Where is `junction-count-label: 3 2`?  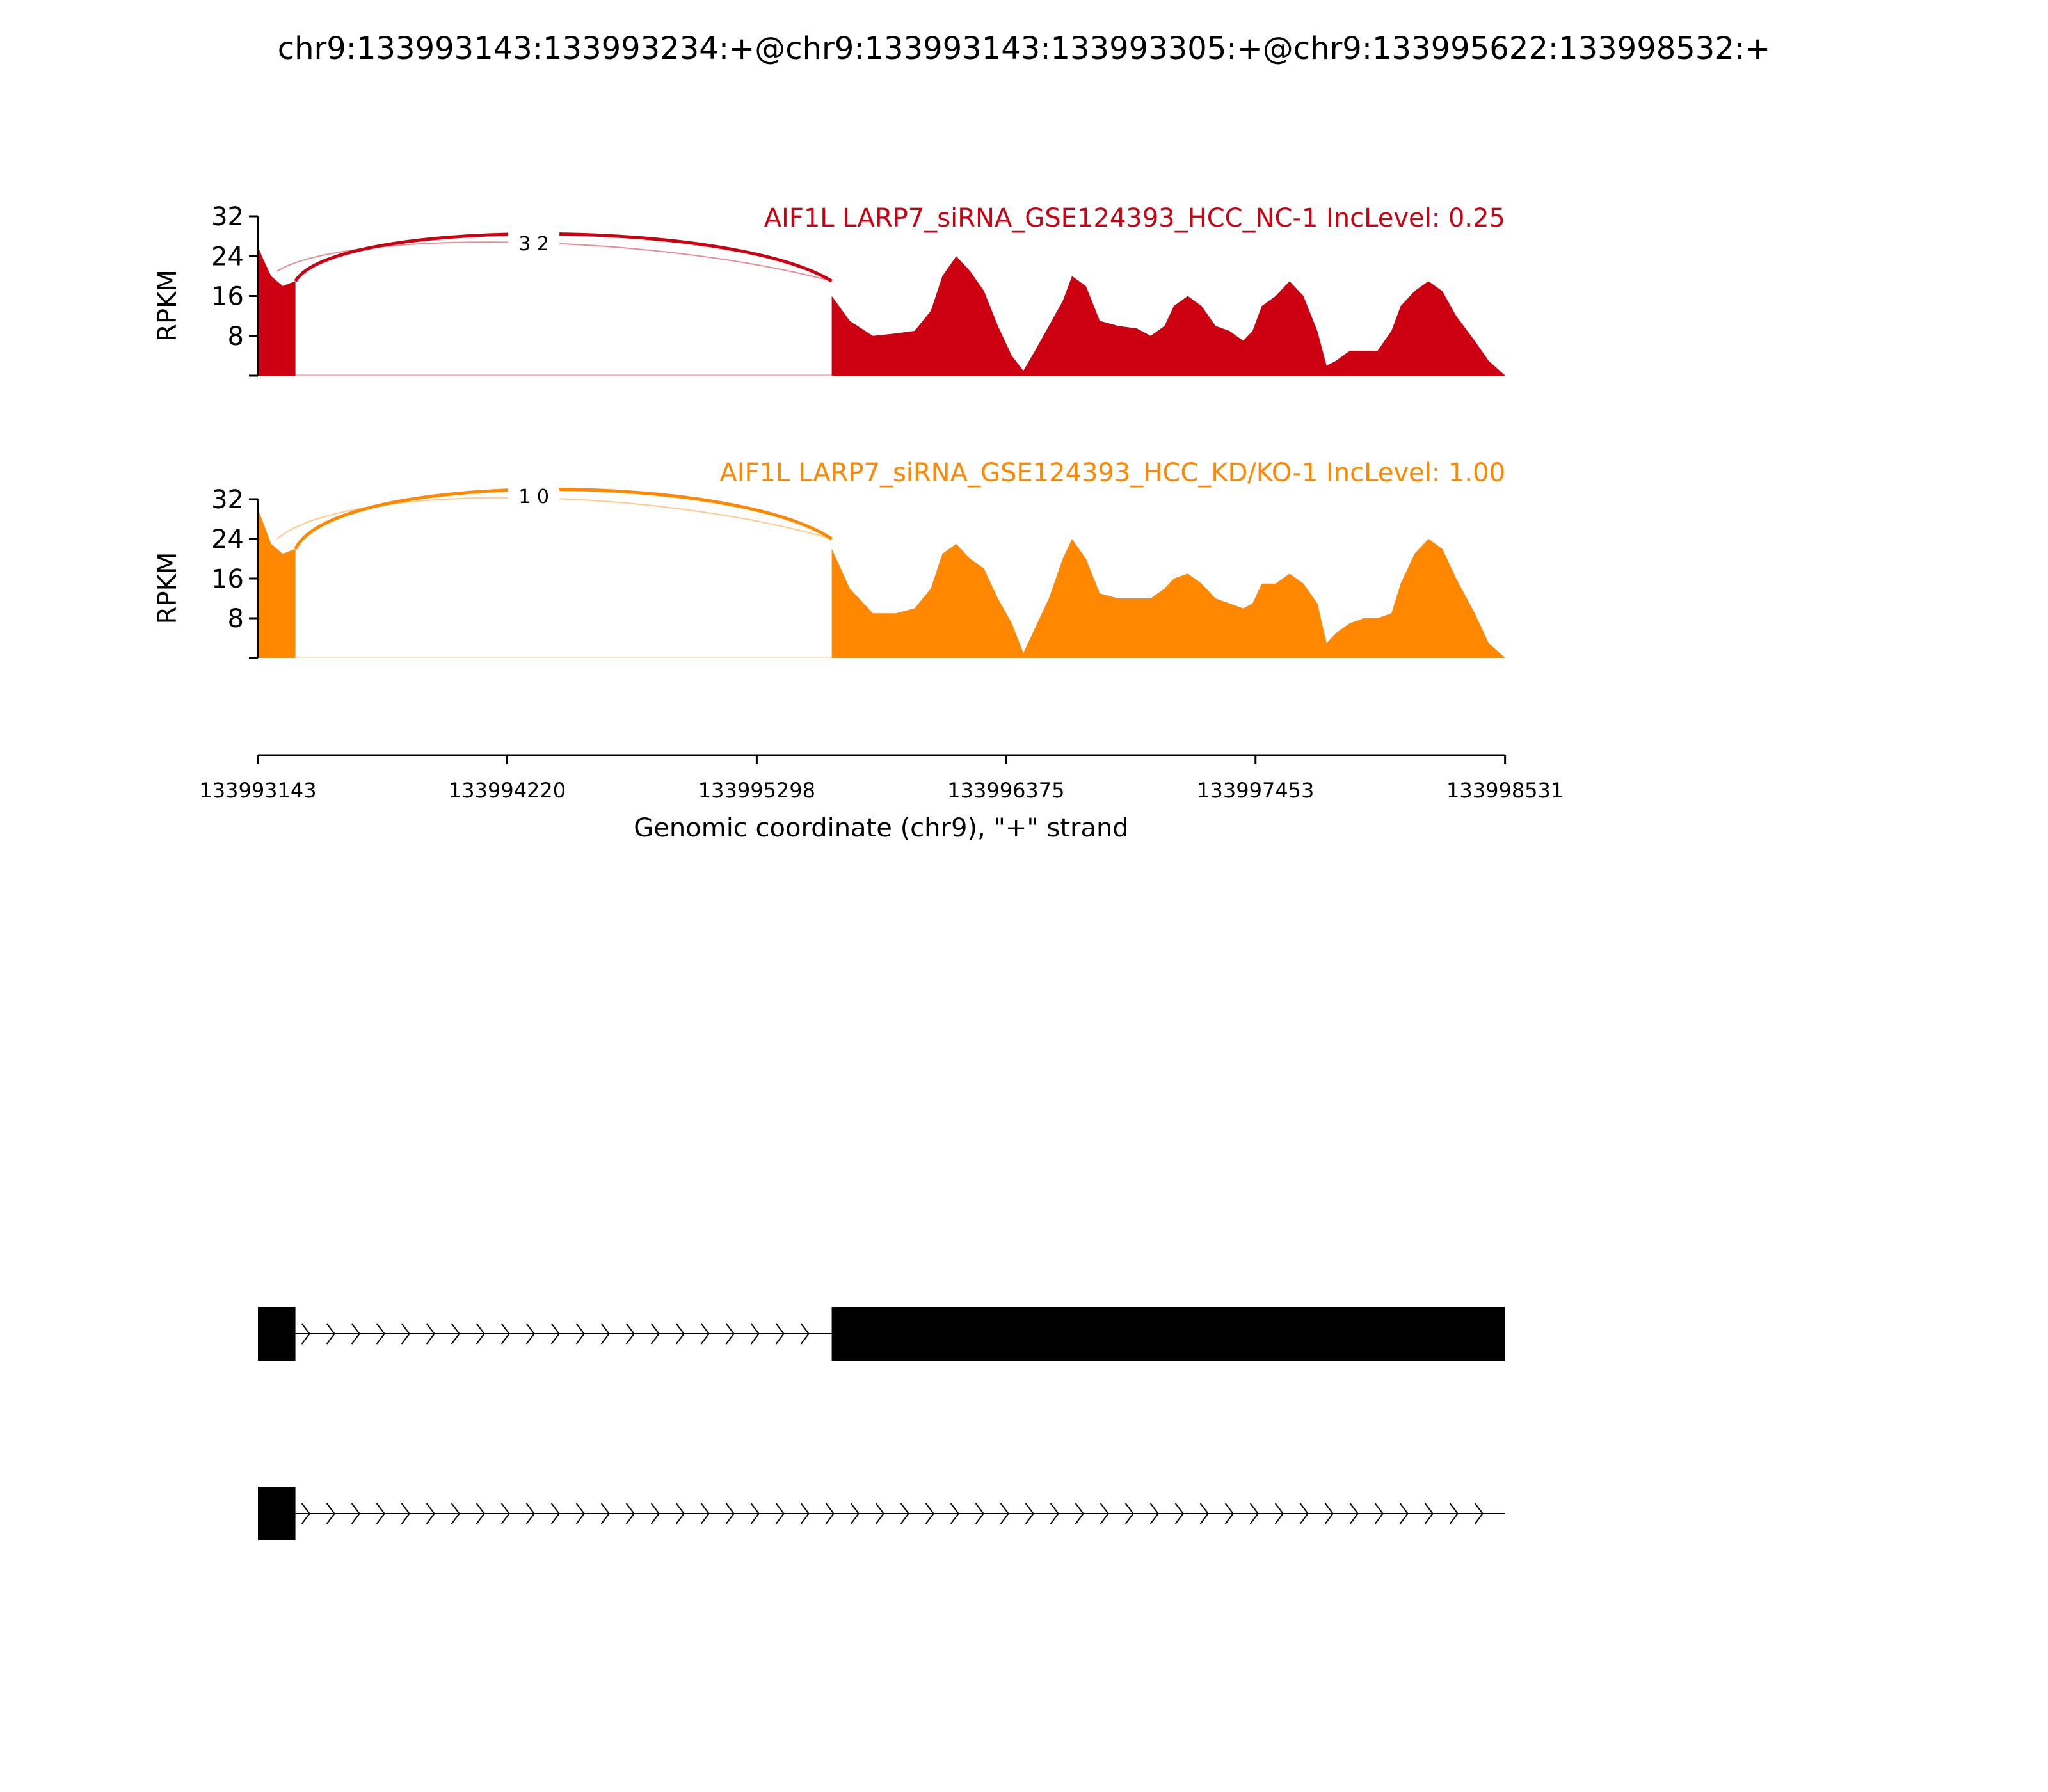 junction-count-label: 3 2 is located at coordinates (533, 244).